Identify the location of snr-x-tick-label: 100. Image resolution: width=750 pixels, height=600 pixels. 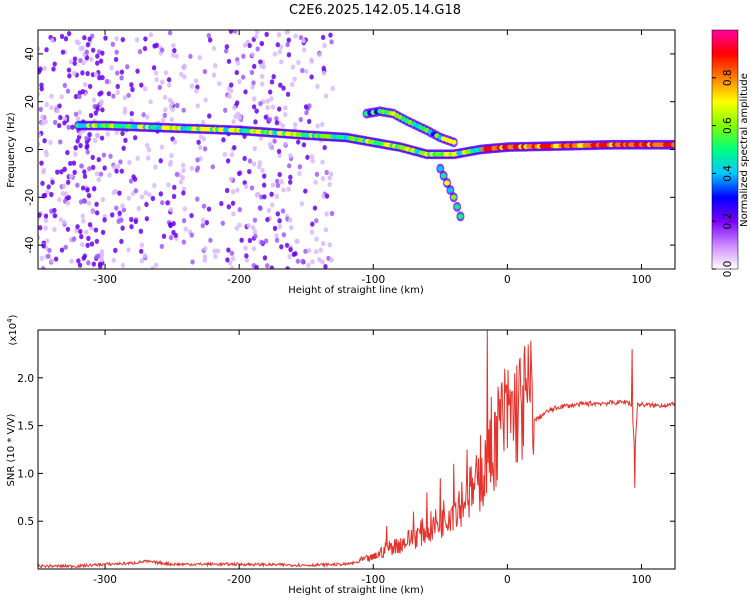
(641, 580).